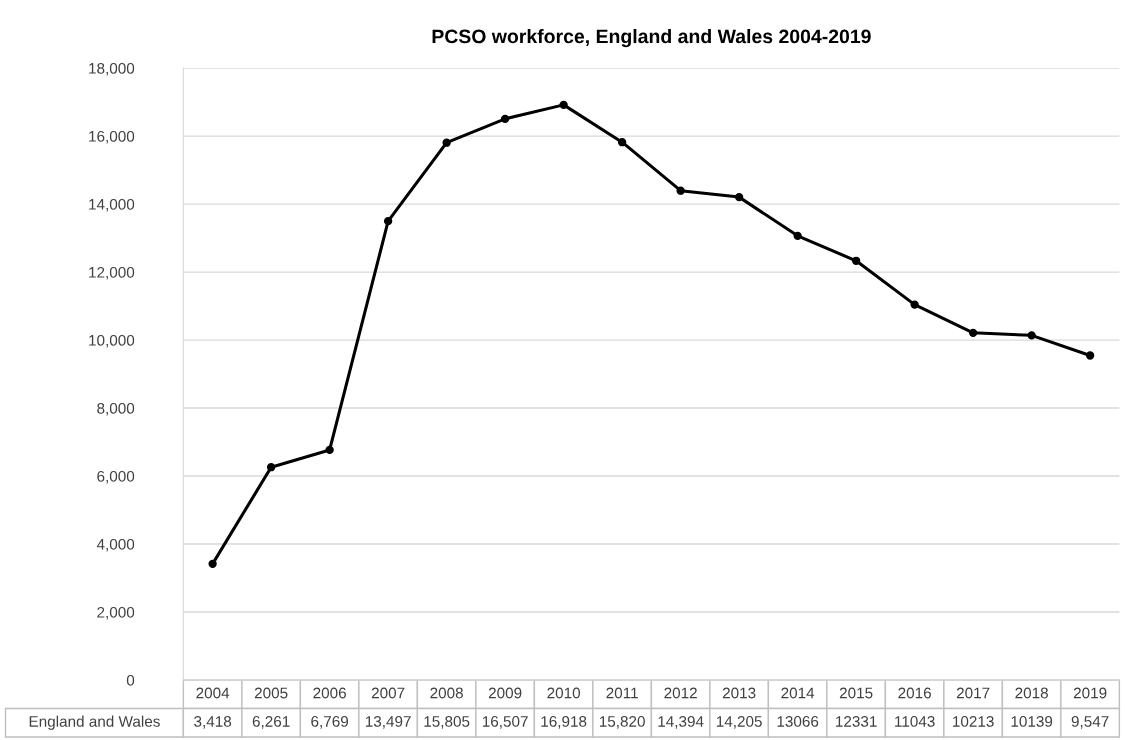 This screenshot has height=740, width=1125. I want to click on x-tick-label: 2015, so click(856, 693).